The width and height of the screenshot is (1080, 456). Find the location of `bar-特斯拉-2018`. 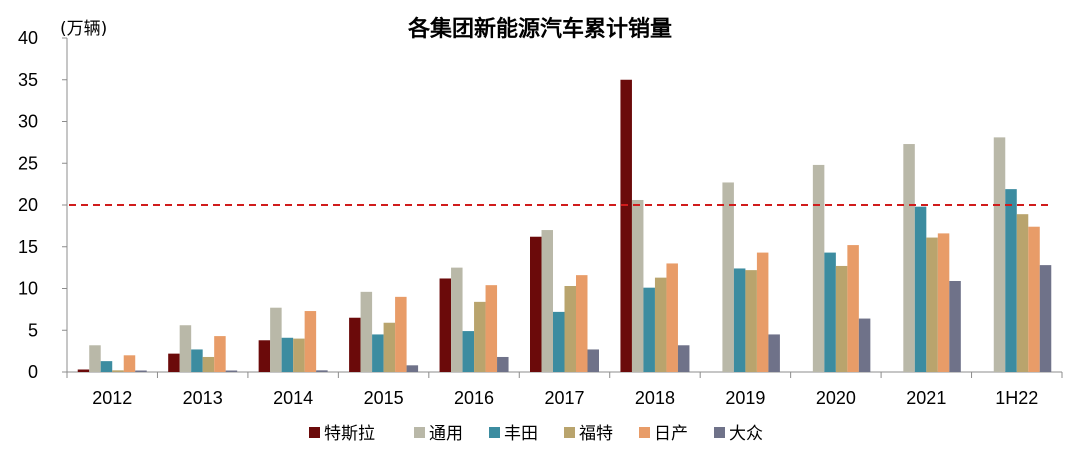

bar-特斯拉-2018 is located at coordinates (626, 225).